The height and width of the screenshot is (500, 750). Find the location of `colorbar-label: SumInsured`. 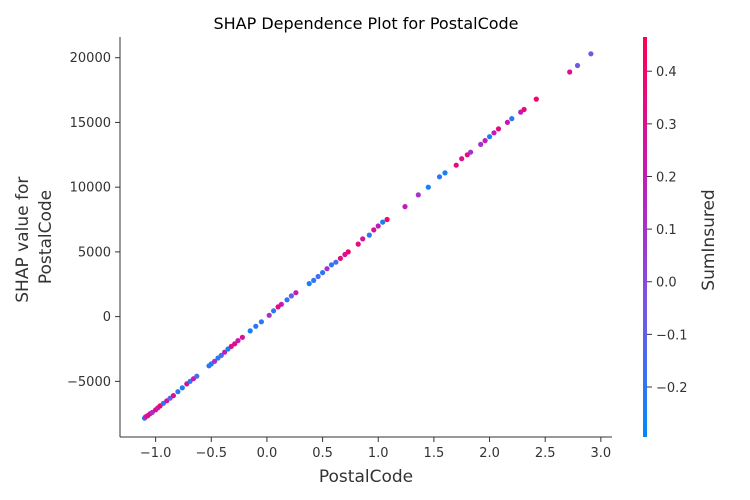

colorbar-label: SumInsured is located at coordinates (709, 239).